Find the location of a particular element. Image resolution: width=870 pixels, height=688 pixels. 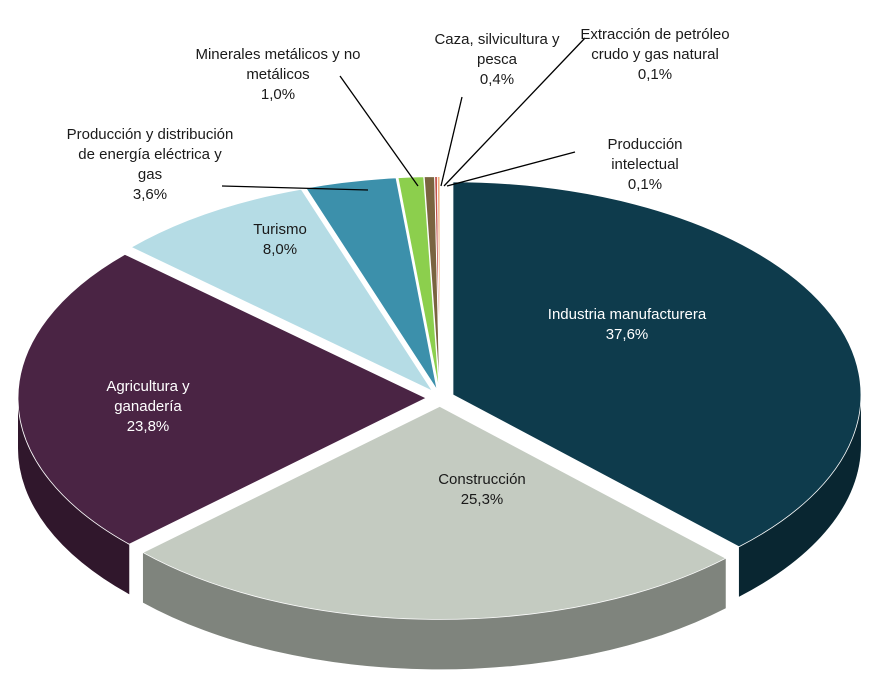

slice-label: Caza, silvicultura y pesca 0,4% is located at coordinates (497, 60).